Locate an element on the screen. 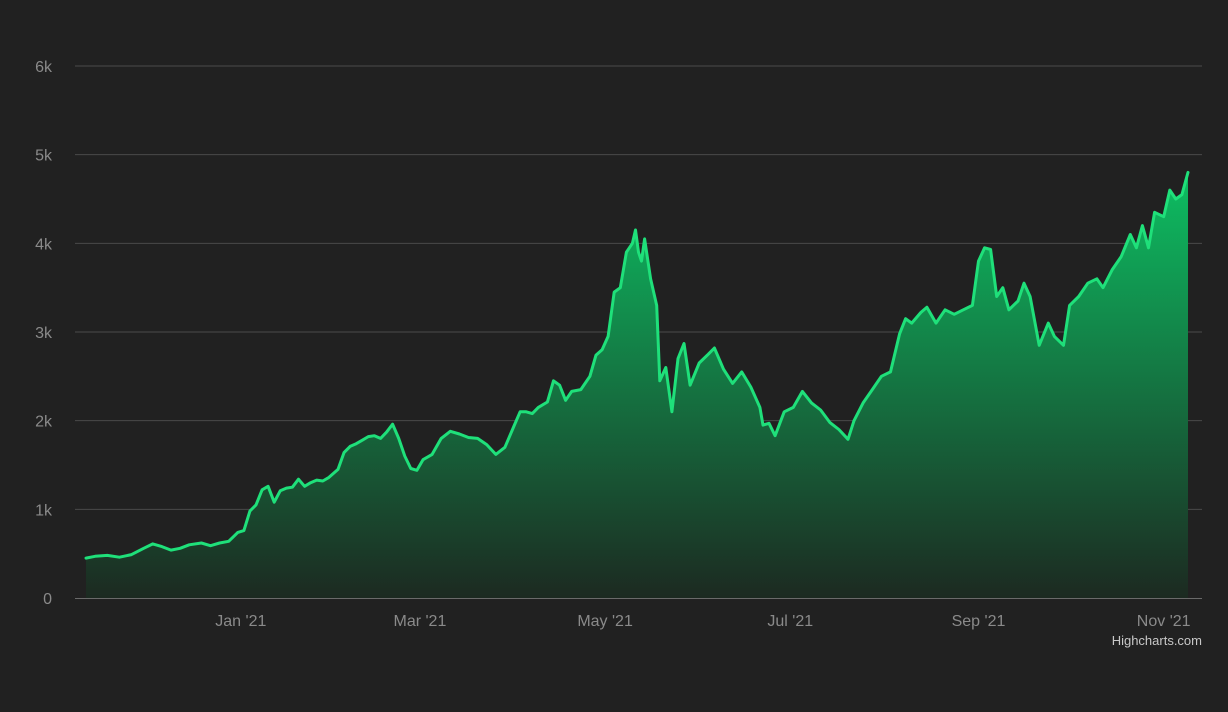 This screenshot has width=1228, height=712. y-tick-label: 6k is located at coordinates (44, 67).